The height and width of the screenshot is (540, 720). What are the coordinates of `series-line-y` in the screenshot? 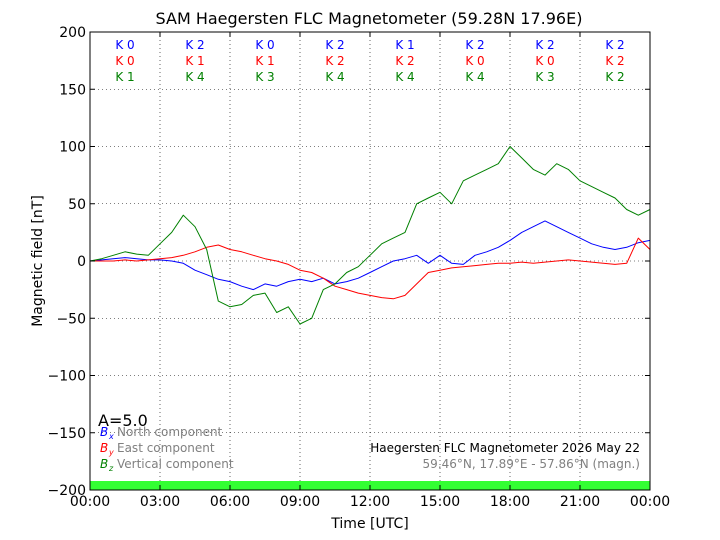 It's located at (370, 268).